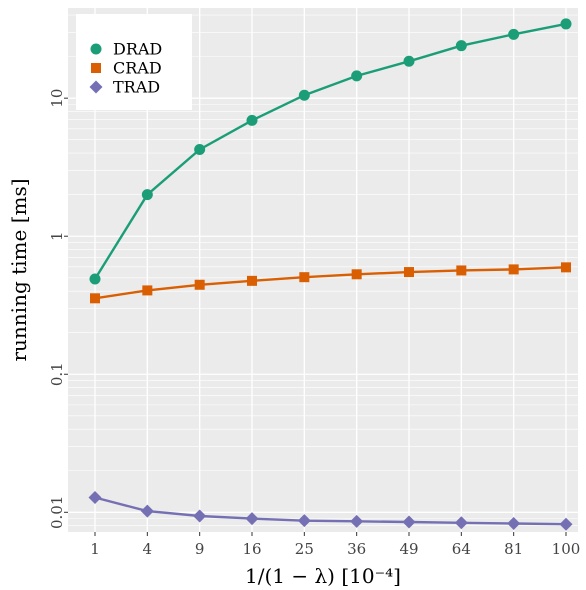  Describe the element at coordinates (96, 87) in the screenshot. I see `legend-key-trad` at that location.